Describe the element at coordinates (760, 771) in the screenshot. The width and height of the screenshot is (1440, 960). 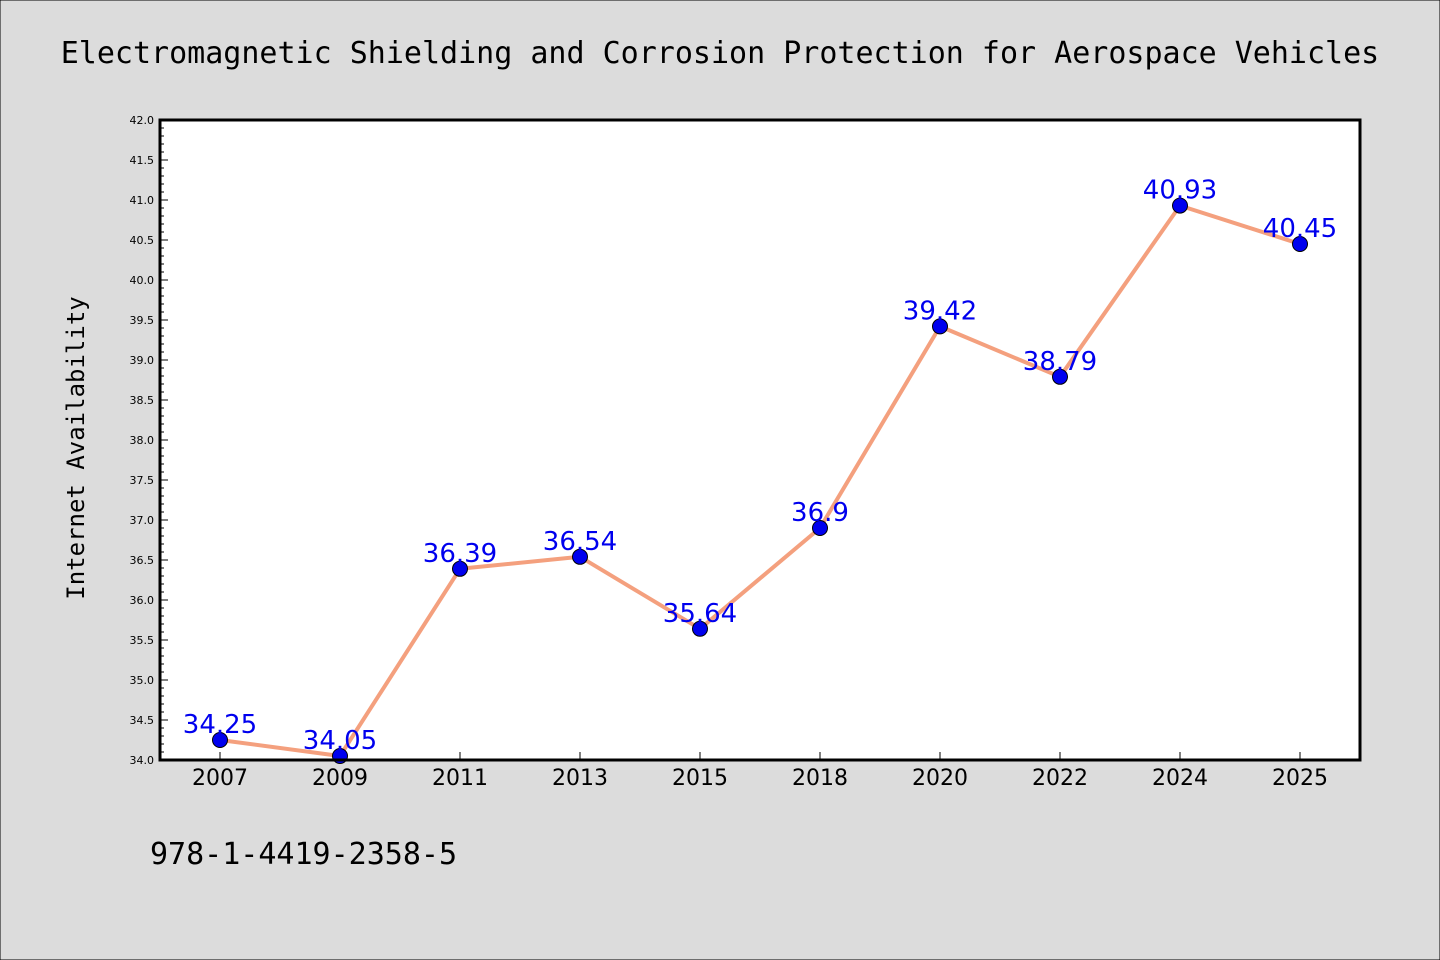
I see `x-axis-ticks: 2007 2009 2011 2013 2015 2018 2020 2022 2024 2025` at that location.